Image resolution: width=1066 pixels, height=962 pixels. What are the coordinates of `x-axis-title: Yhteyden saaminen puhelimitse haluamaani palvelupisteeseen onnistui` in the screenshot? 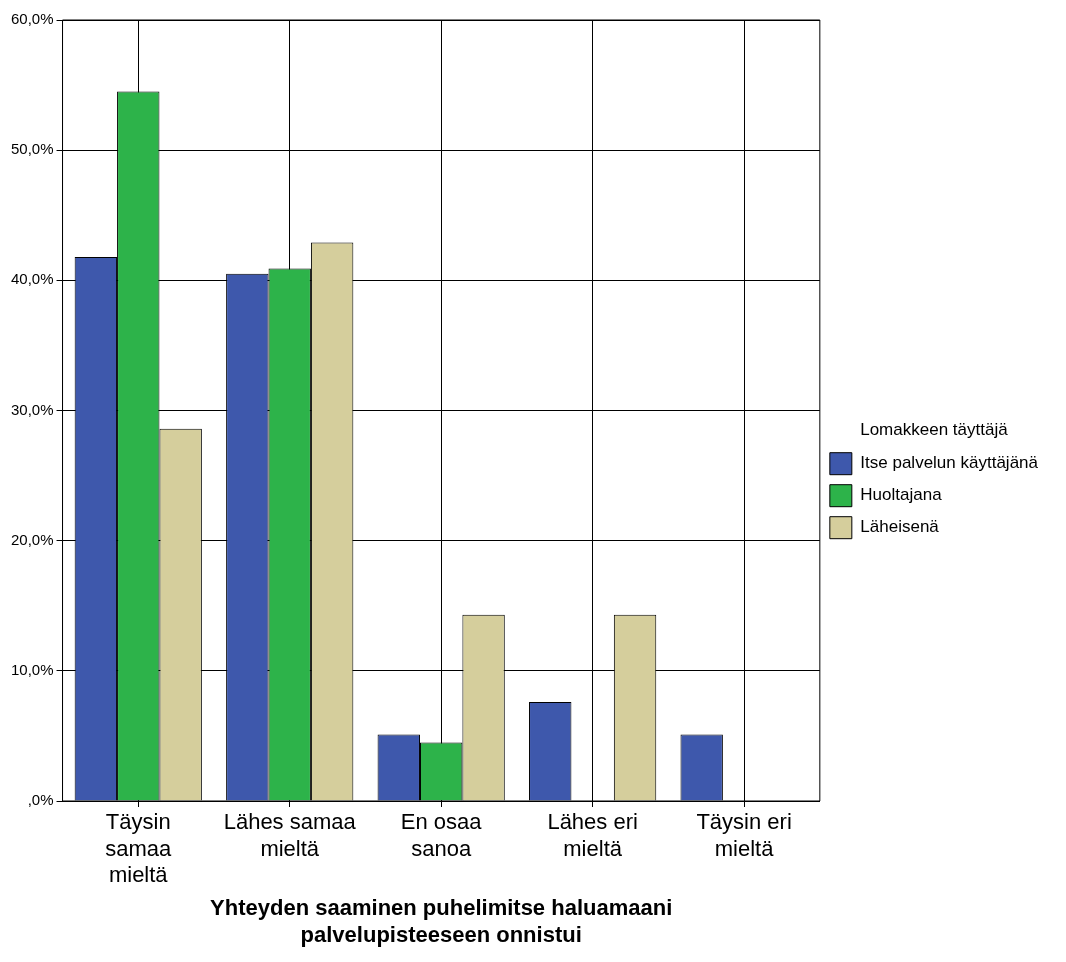 It's located at (441, 921).